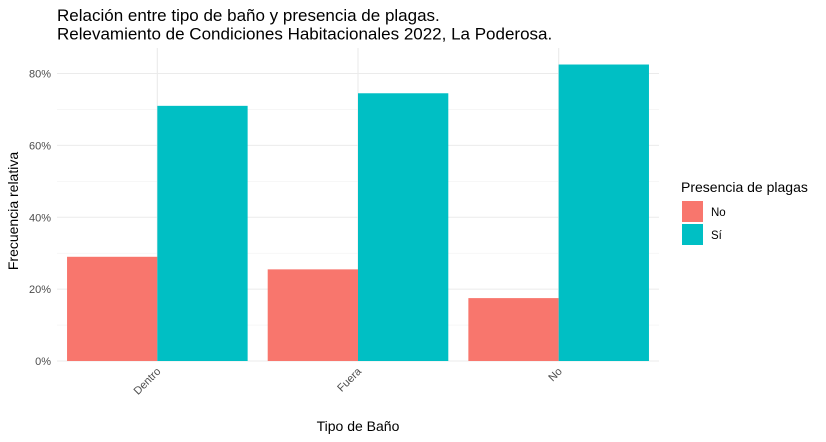 This screenshot has width=826, height=442. Describe the element at coordinates (513, 329) in the screenshot. I see `bar-no-no` at that location.